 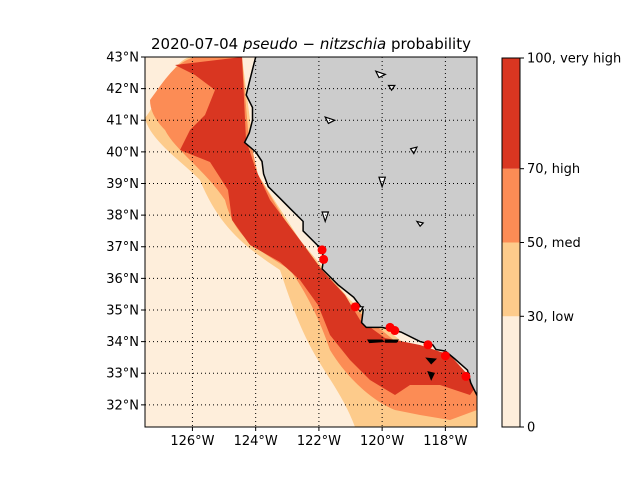 What do you see at coordinates (122, 121) in the screenshot?
I see `lat-tick-label: 41°N` at bounding box center [122, 121].